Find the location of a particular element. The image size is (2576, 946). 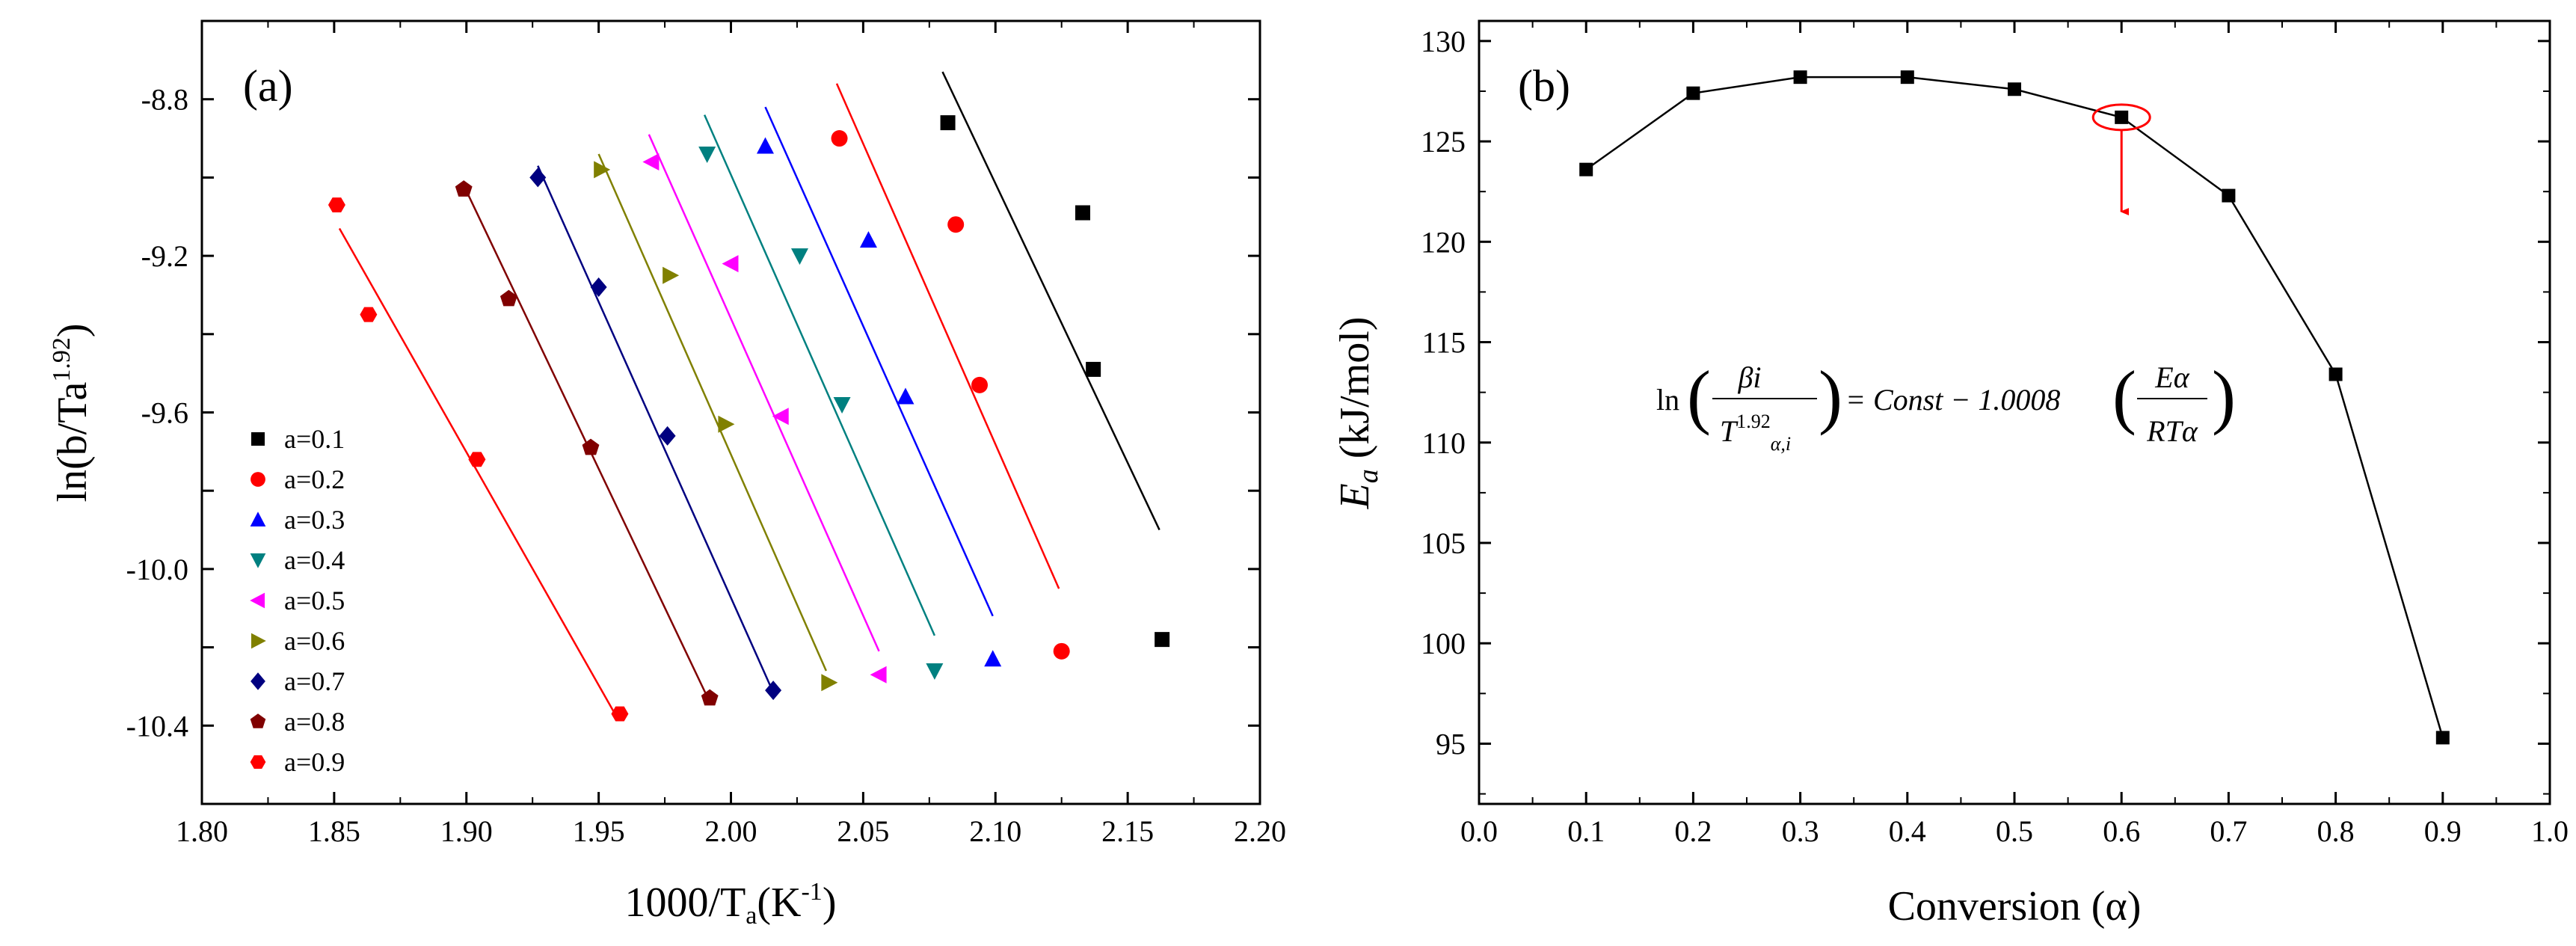

fit-line-a-0.1 is located at coordinates (1051, 301).